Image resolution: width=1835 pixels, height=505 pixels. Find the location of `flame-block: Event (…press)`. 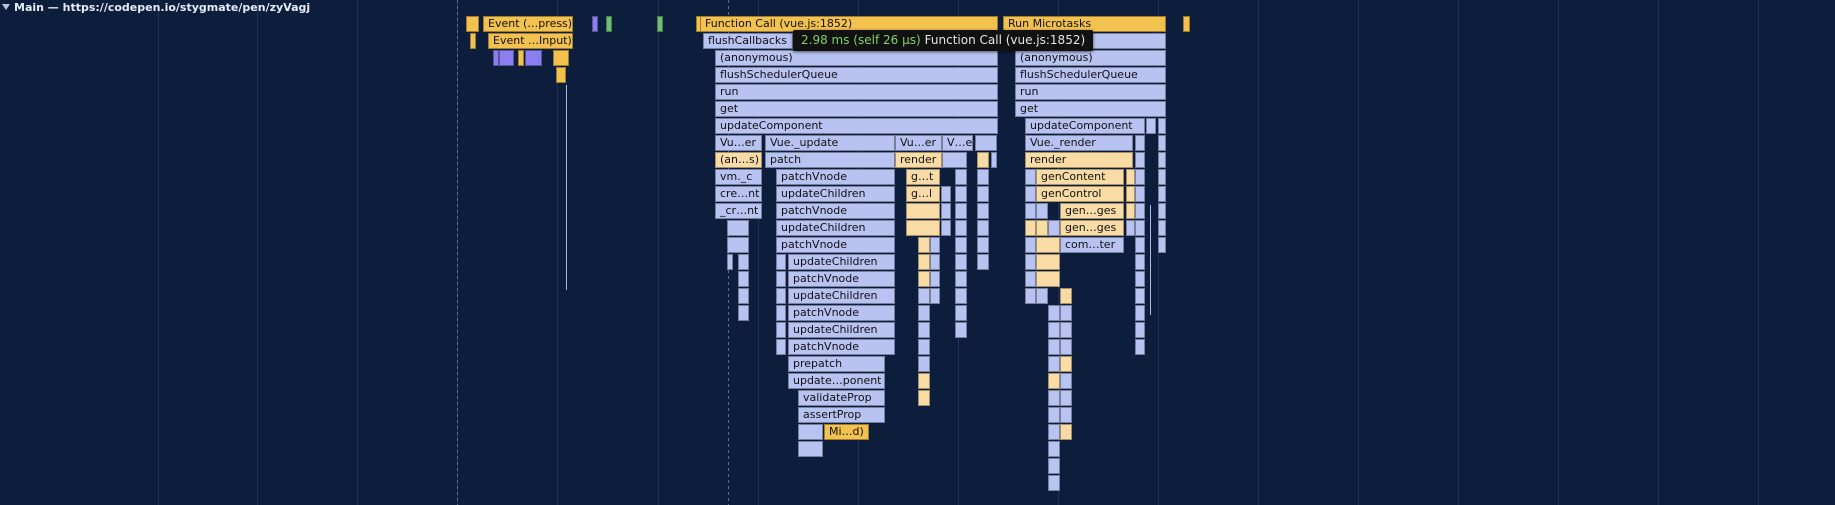

flame-block: Event (…press) is located at coordinates (528, 24).